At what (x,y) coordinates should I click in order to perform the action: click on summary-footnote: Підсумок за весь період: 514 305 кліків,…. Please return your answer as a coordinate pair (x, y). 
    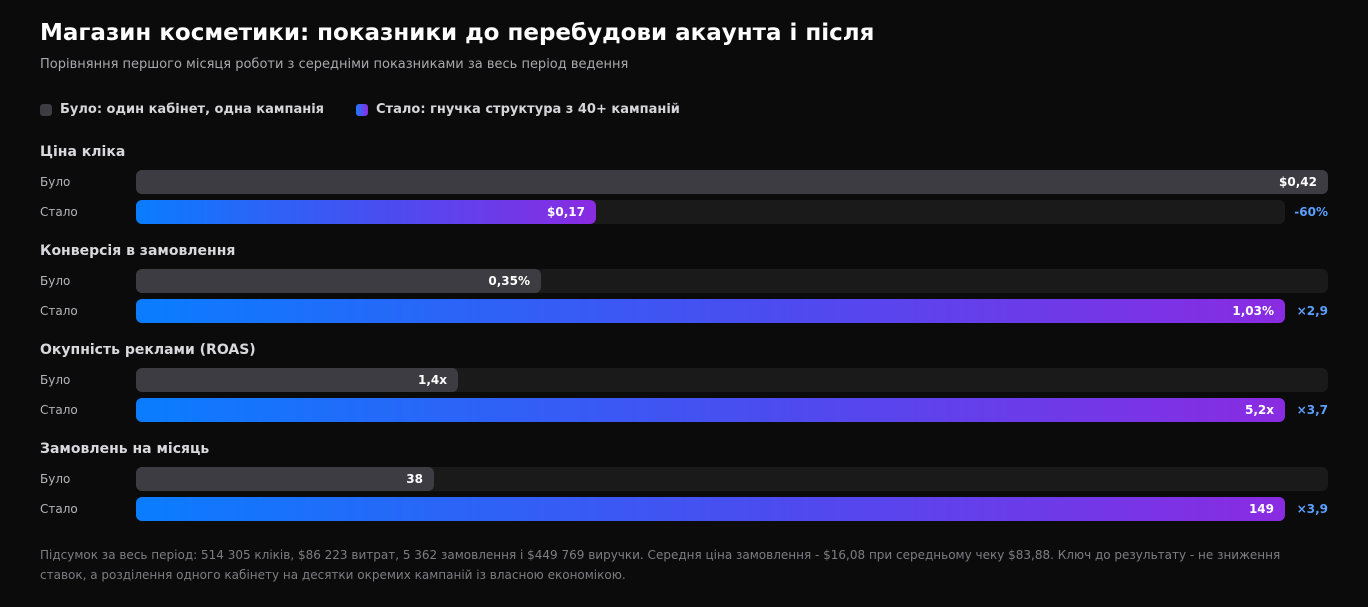
    Looking at the image, I should click on (660, 565).